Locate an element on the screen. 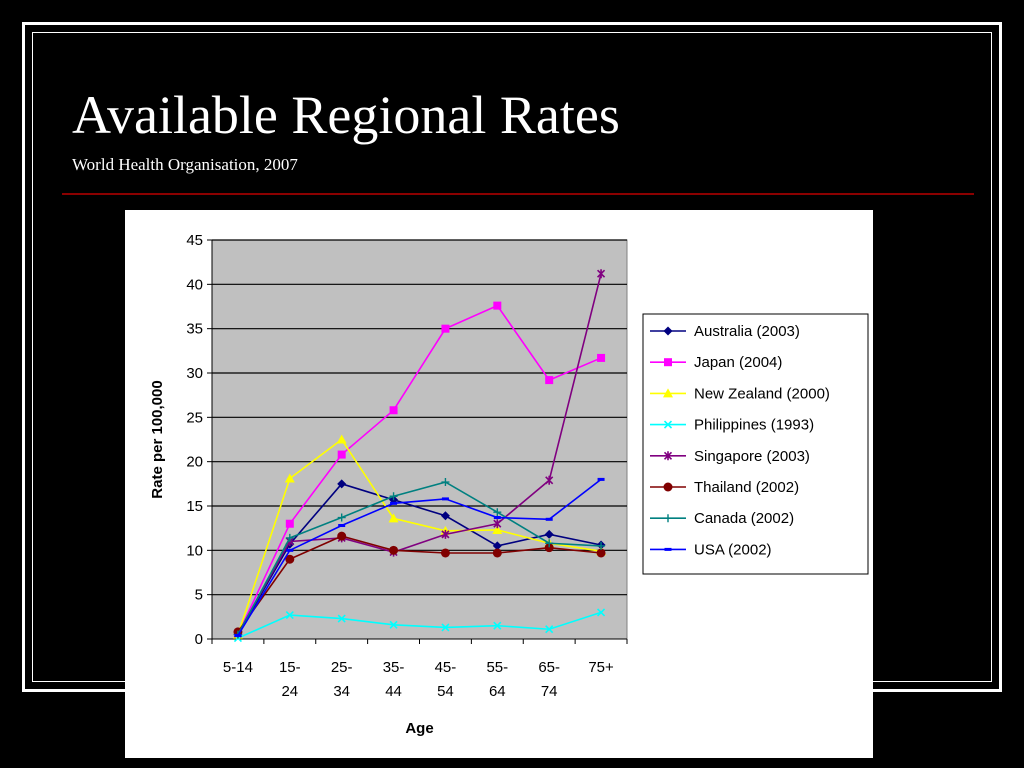  x-tick-label: 74 is located at coordinates (549, 691).